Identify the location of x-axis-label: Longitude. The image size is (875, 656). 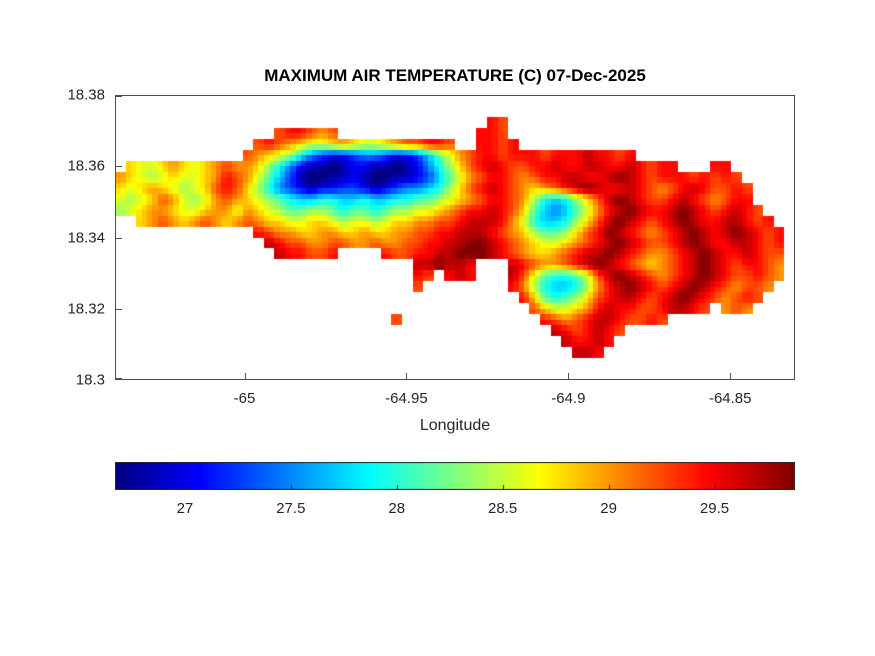
(455, 425).